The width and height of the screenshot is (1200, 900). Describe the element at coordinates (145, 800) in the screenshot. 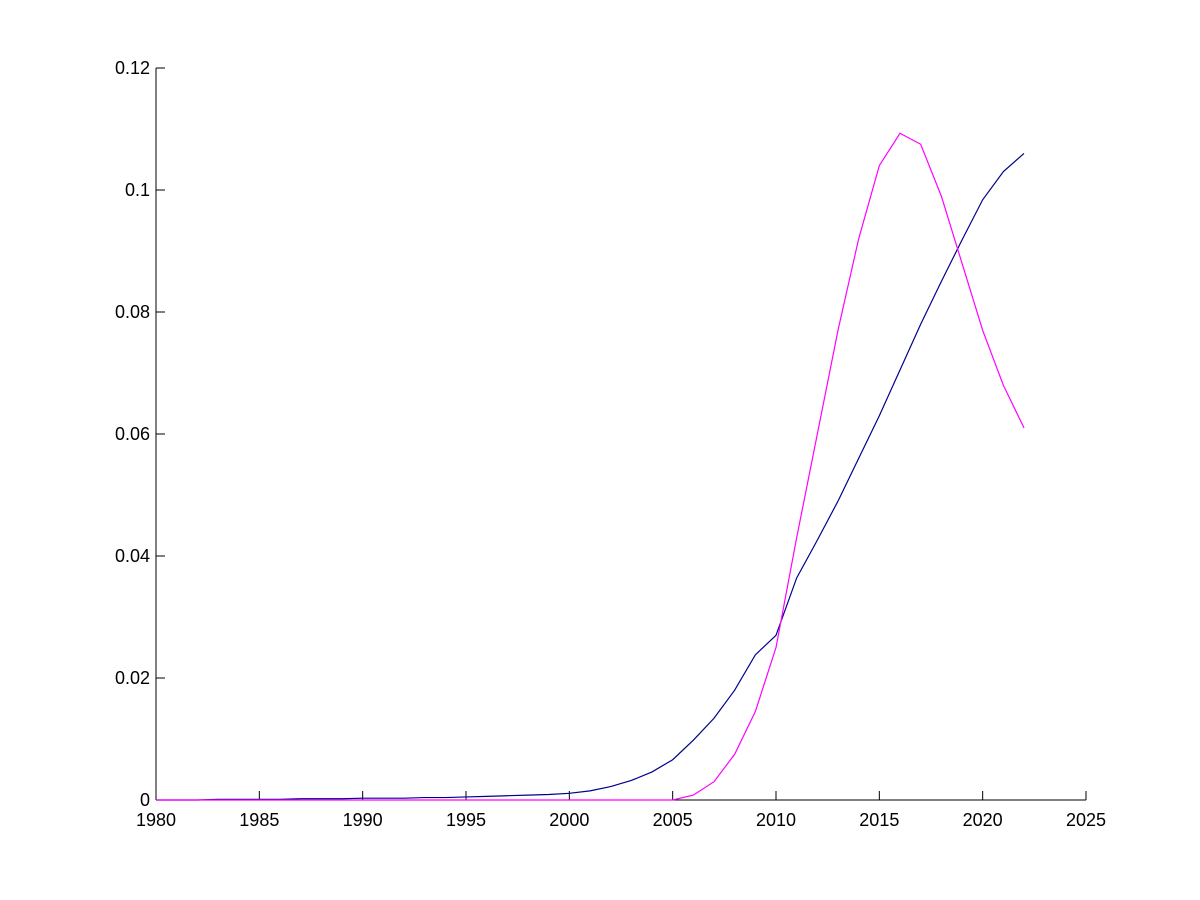

I see `y-tick-label: 0` at that location.